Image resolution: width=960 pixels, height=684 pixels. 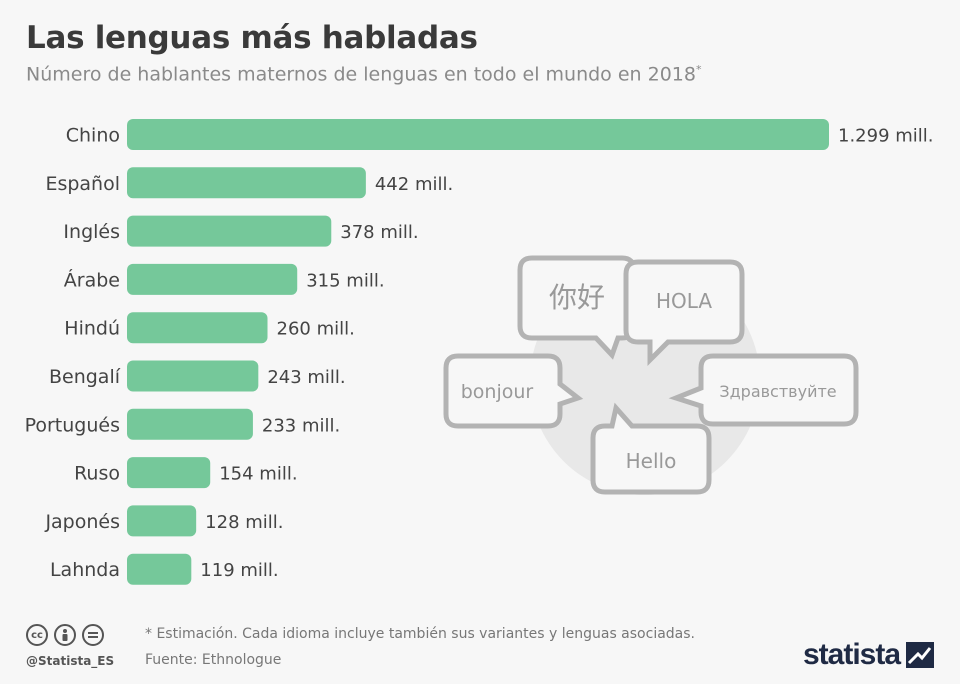 I want to click on speech-bubble-hello, so click(x=651, y=448).